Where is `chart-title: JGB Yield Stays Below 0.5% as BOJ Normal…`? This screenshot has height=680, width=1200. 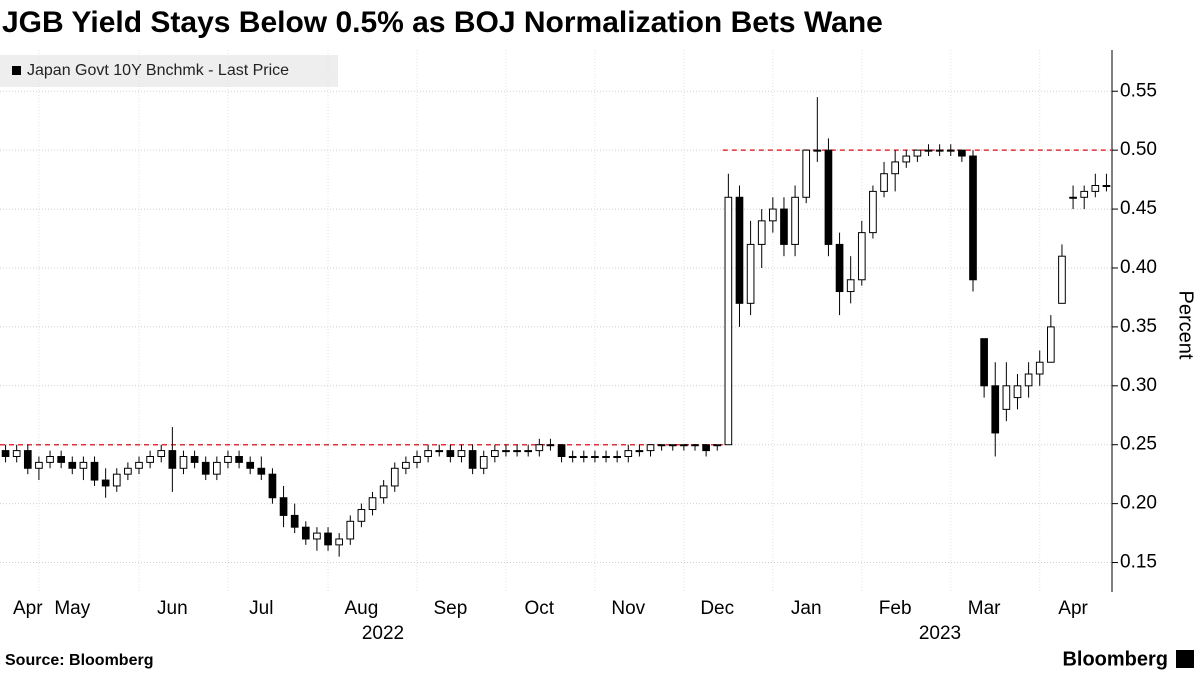 chart-title: JGB Yield Stays Below 0.5% as BOJ Normal… is located at coordinates (442, 22).